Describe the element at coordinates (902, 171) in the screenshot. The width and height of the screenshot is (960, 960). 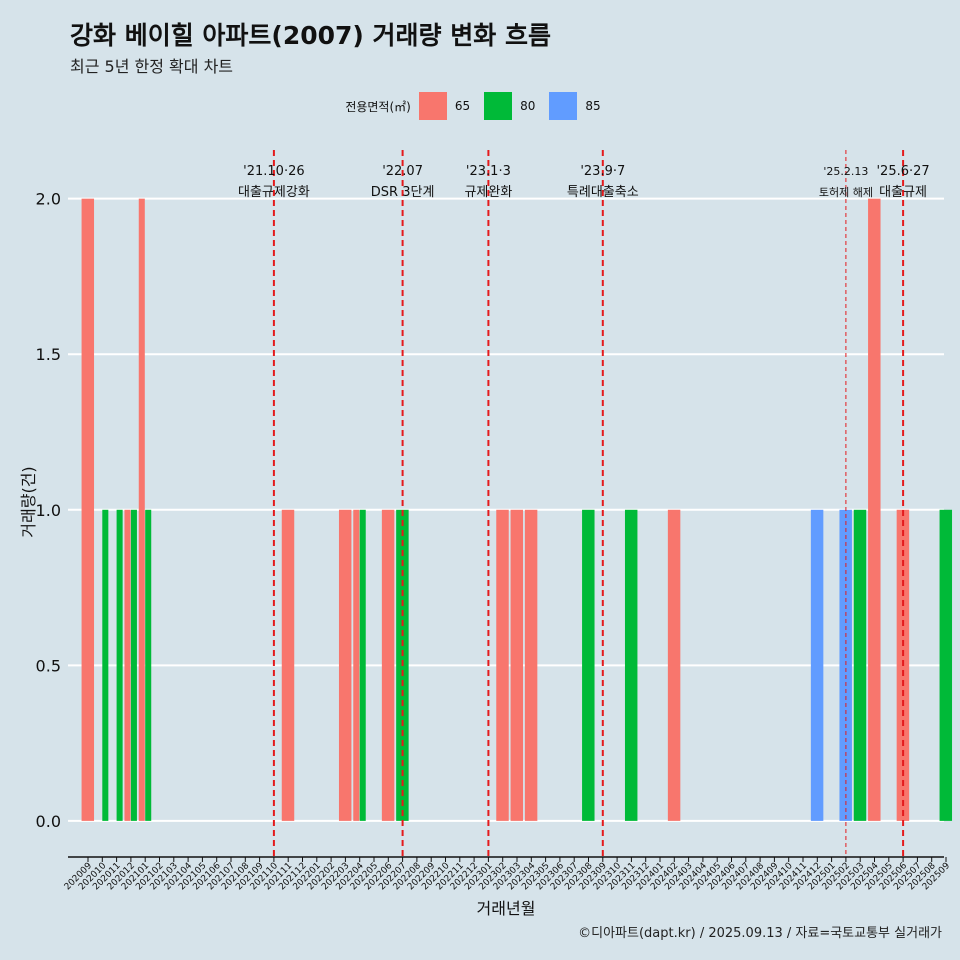
I see `annotation-date-5: '25.6·27` at that location.